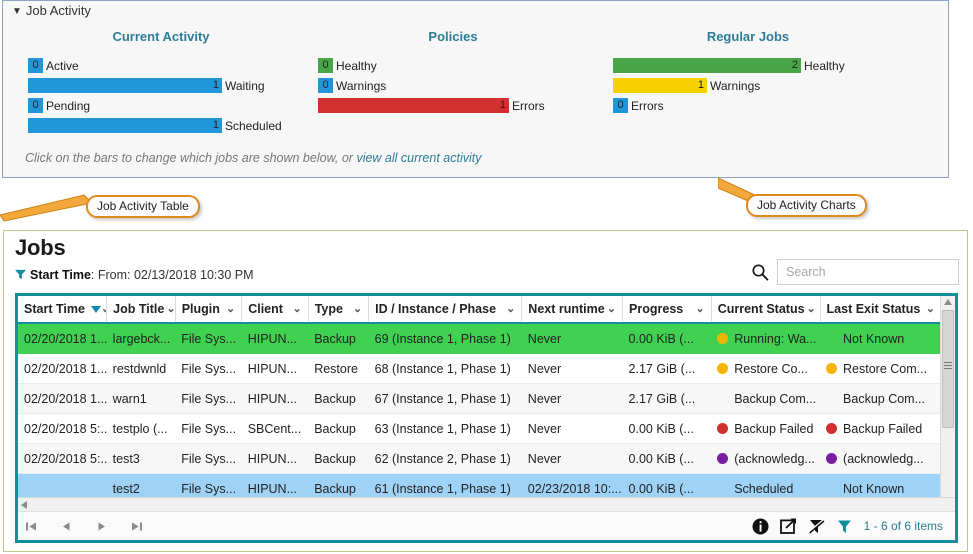 Image resolution: width=973 pixels, height=554 pixels. What do you see at coordinates (172, 275) in the screenshot?
I see `filter-value: : From: 02/13/2018 10:30 PM` at bounding box center [172, 275].